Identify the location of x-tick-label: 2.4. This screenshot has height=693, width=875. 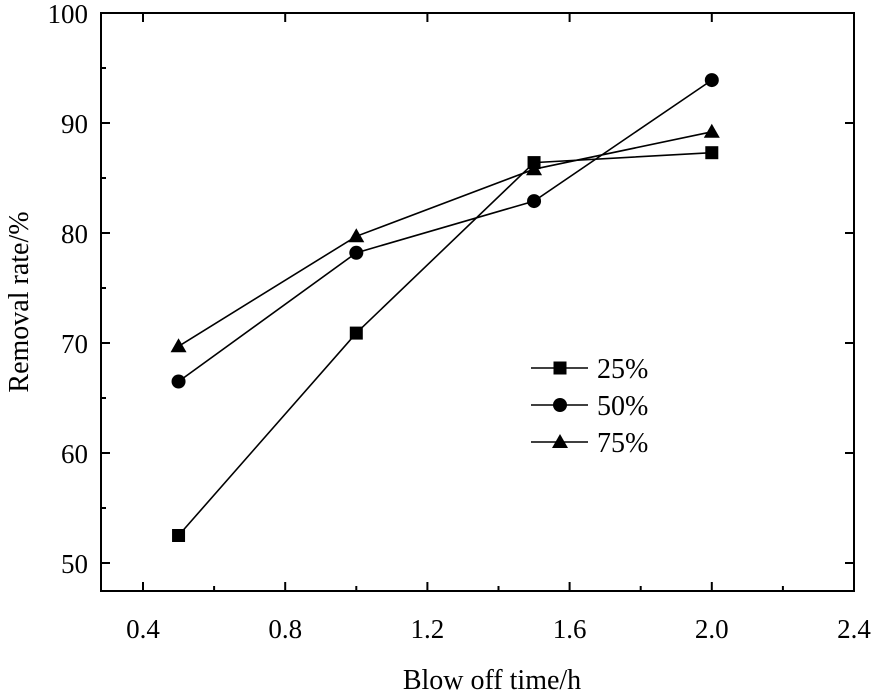
(854, 629).